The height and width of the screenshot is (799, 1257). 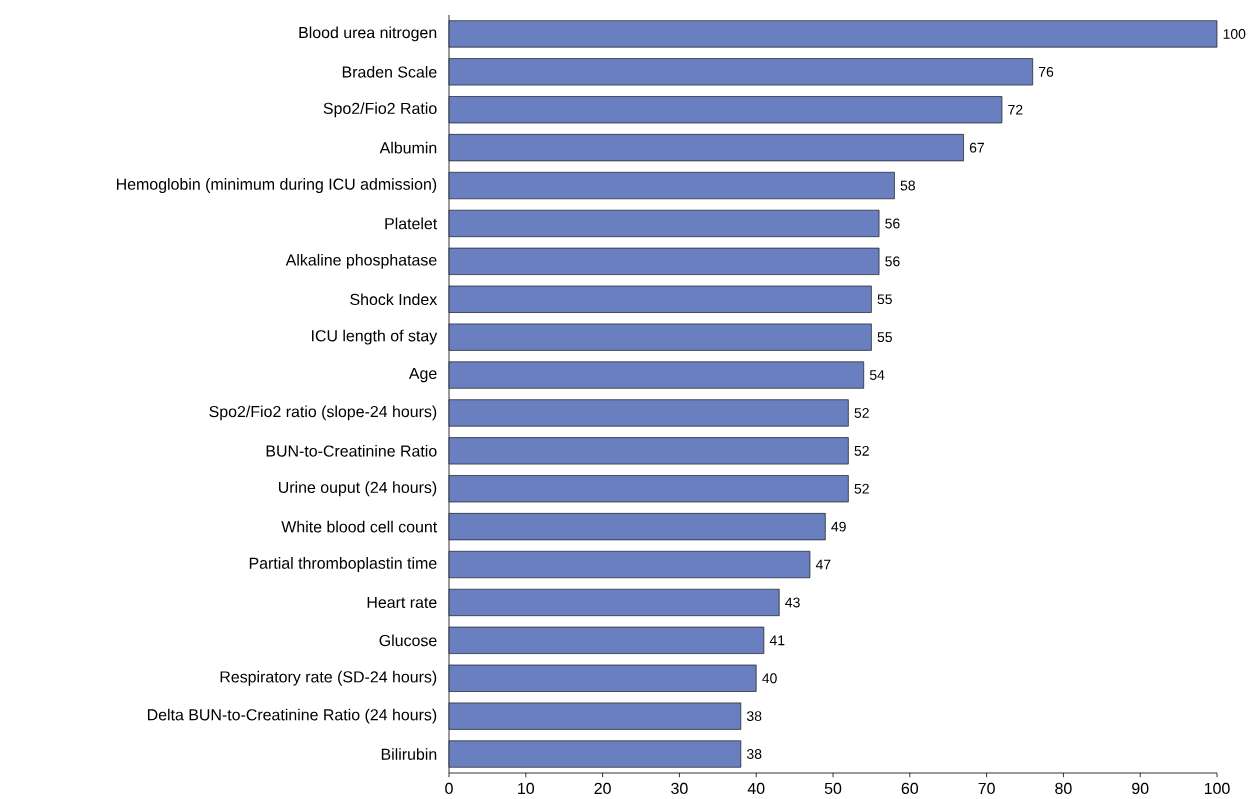 What do you see at coordinates (375, 337) in the screenshot?
I see `y-tick-label: ICU length of stay` at bounding box center [375, 337].